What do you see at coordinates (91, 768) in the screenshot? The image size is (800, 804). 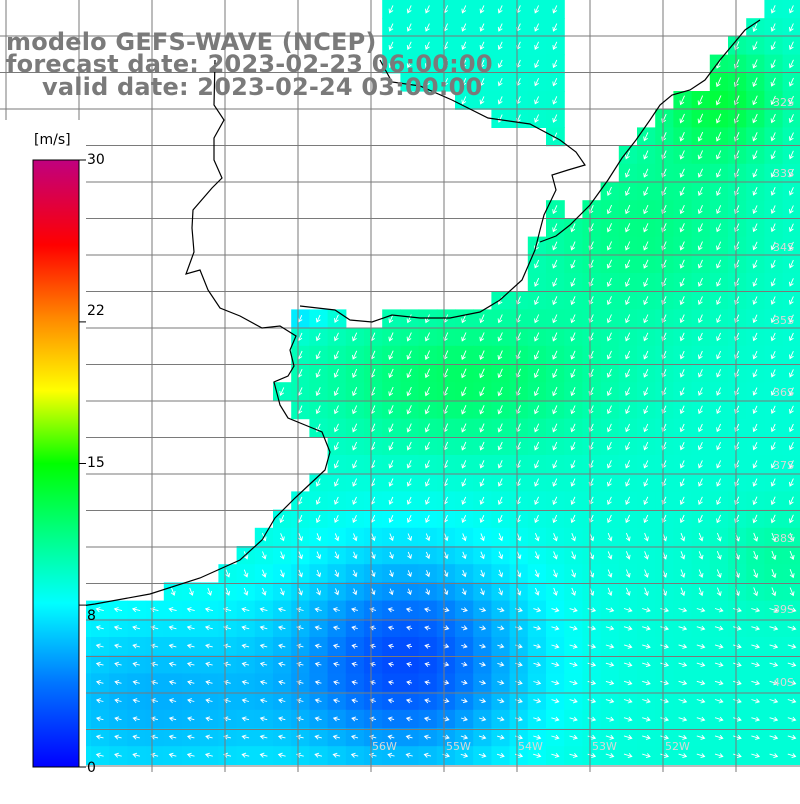 I see `colorbar-tick-0: 0` at bounding box center [91, 768].